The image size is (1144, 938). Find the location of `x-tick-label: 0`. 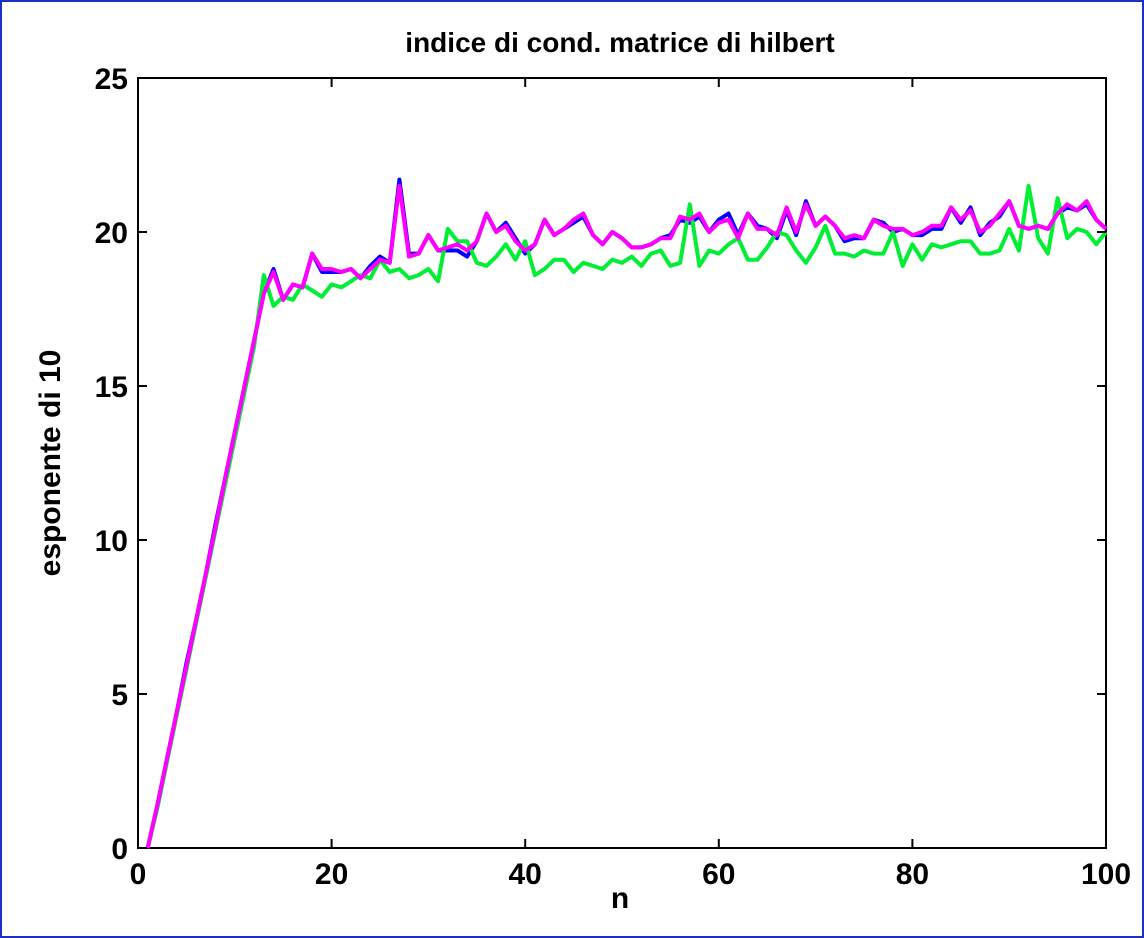

x-tick-label: 0 is located at coordinates (138, 874).